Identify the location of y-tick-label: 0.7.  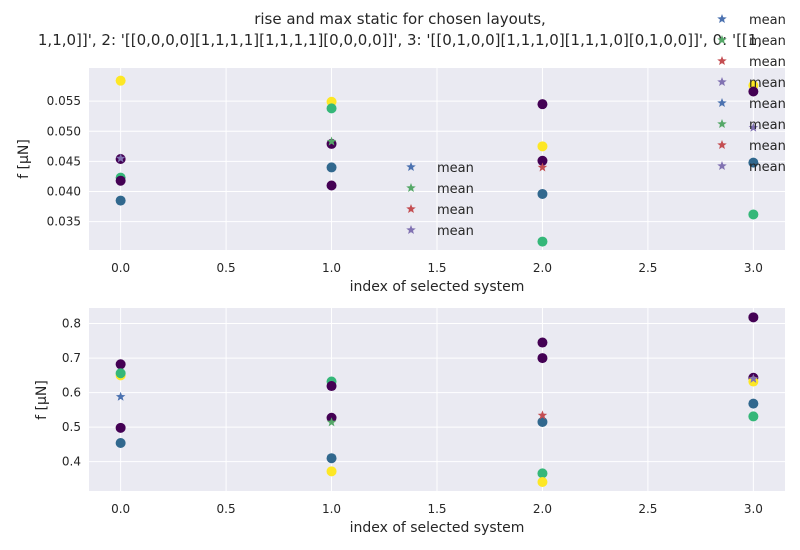
(71, 358).